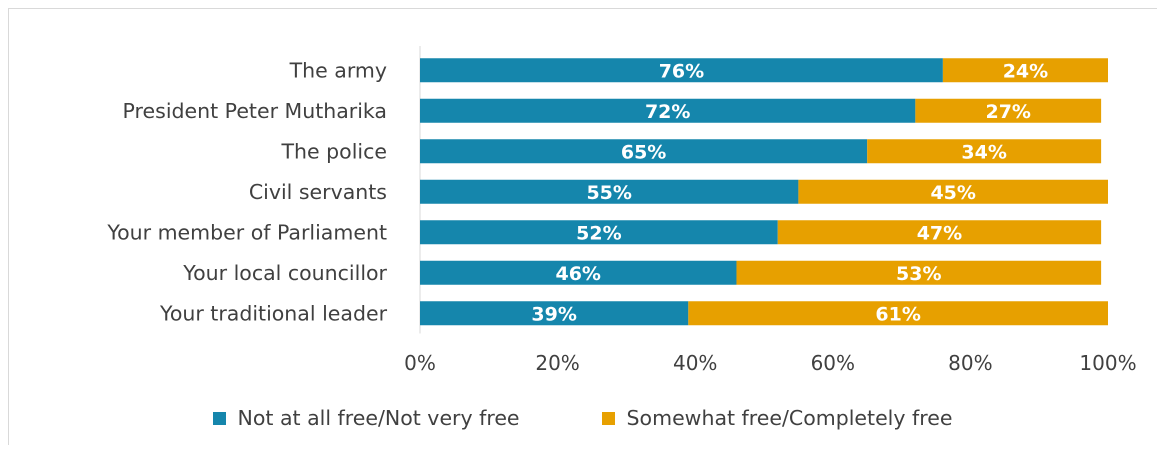  I want to click on legend-swatch-not-free, so click(219, 418).